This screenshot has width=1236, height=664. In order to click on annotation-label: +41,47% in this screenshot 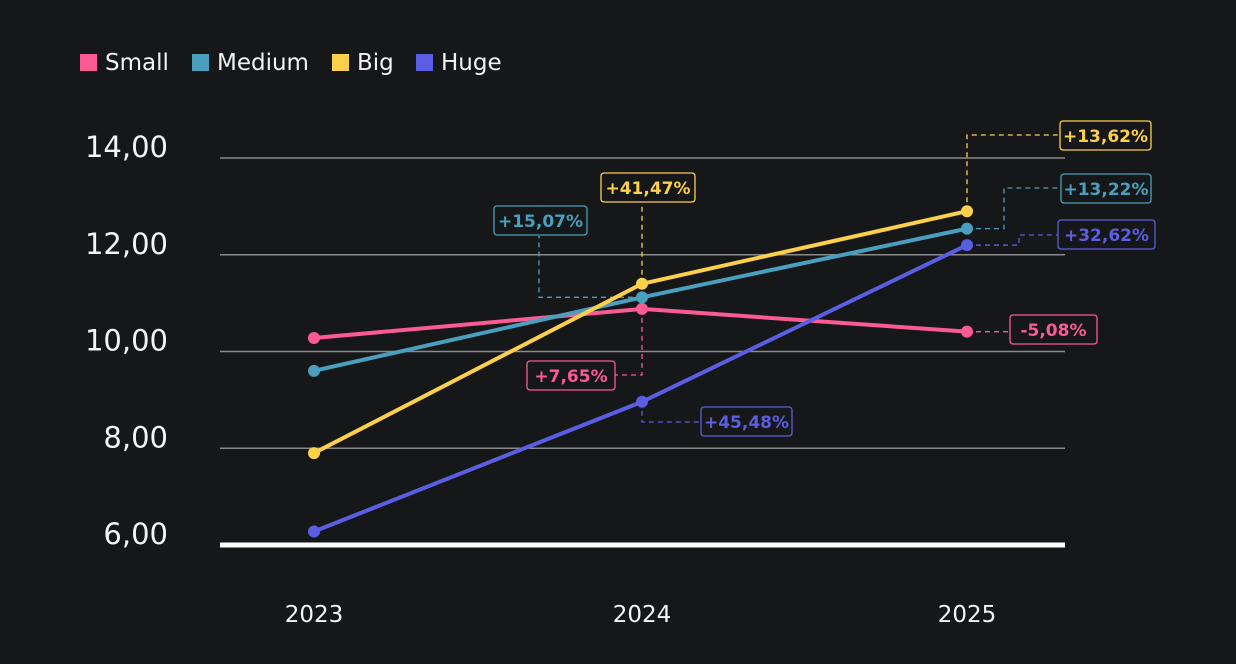, I will do `click(647, 189)`.